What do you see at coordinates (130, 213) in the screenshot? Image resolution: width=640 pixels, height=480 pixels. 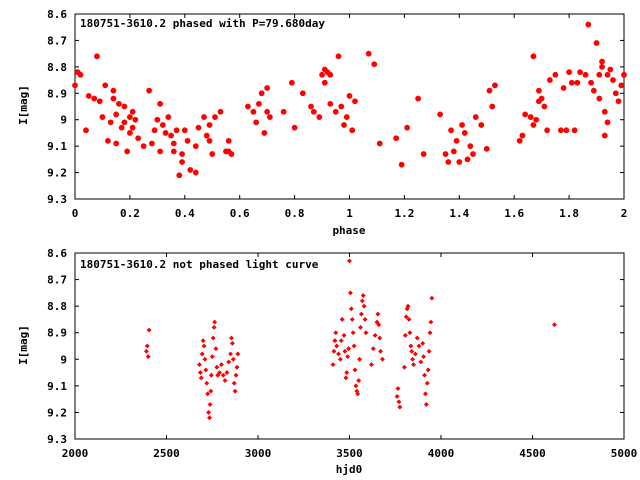 I see `x-tick-label: 0.2` at bounding box center [130, 213].